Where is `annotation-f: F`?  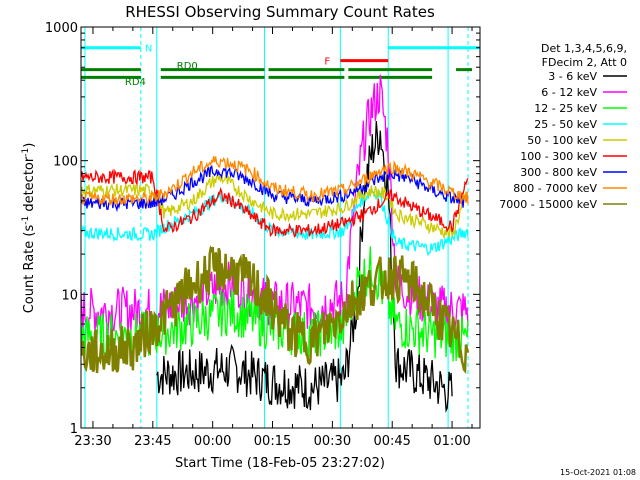 annotation-f: F is located at coordinates (327, 62).